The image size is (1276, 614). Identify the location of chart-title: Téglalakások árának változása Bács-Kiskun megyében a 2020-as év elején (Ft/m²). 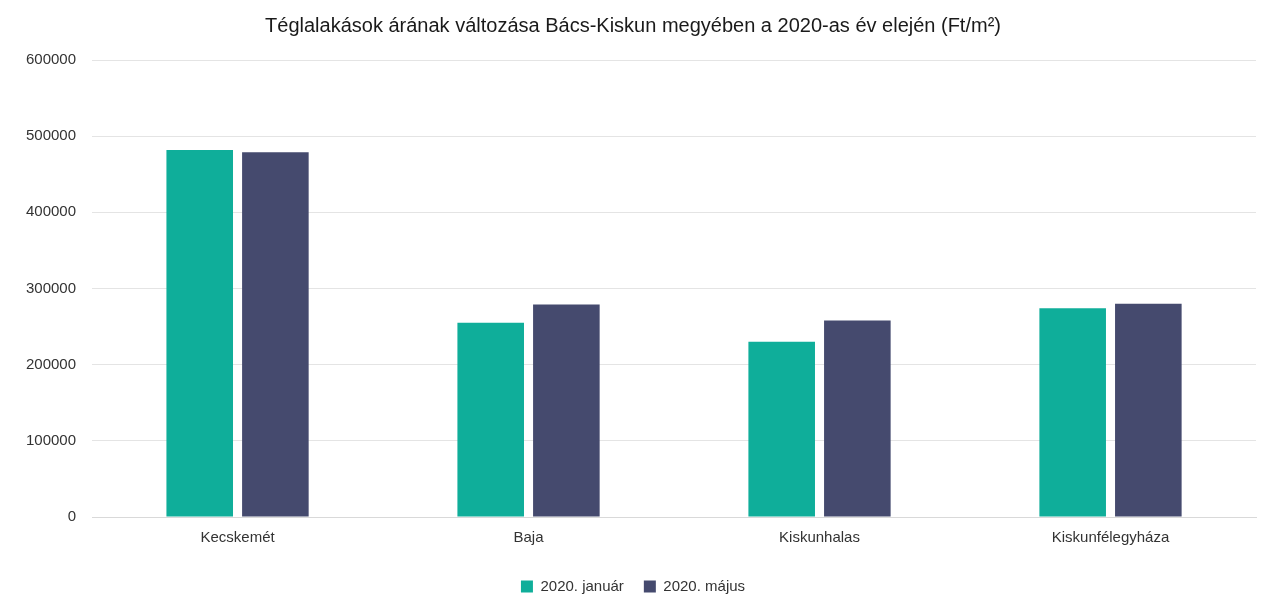
(633, 24).